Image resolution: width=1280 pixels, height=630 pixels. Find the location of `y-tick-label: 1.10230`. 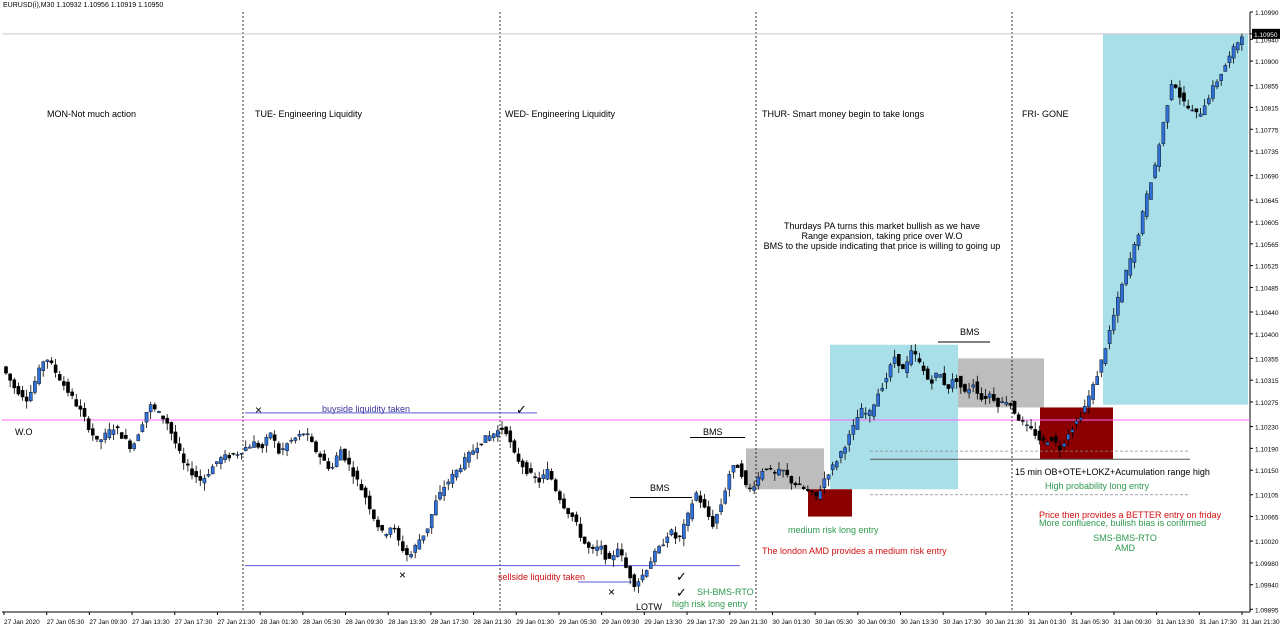

y-tick-label: 1.10230 is located at coordinates (1267, 428).